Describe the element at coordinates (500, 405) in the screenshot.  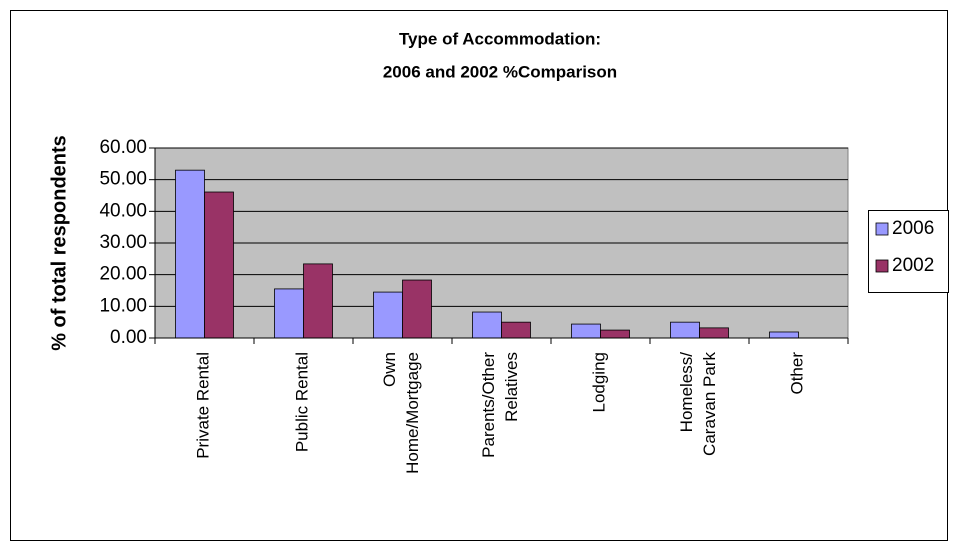
I see `x-tick-label: Parents/Other Relatives` at that location.